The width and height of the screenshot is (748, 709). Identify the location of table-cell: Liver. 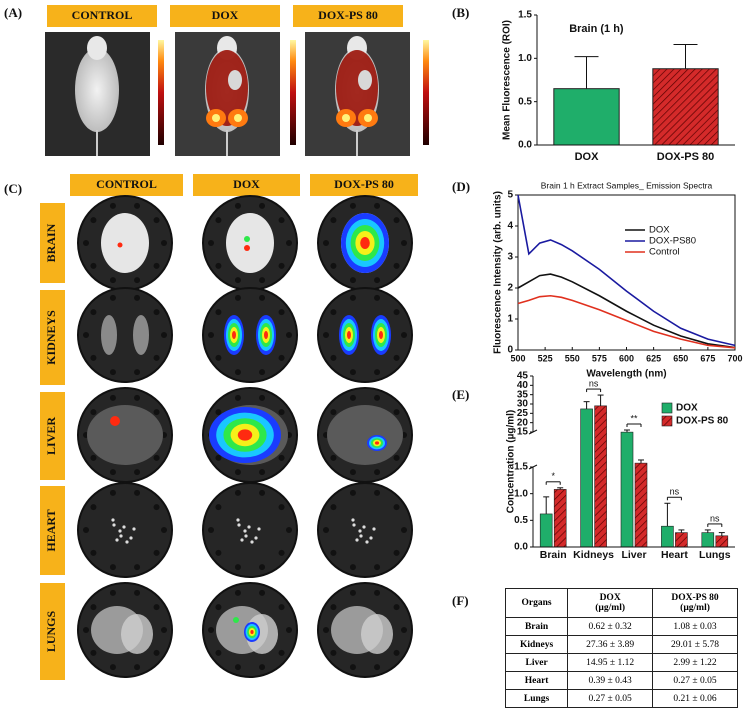
(536, 662).